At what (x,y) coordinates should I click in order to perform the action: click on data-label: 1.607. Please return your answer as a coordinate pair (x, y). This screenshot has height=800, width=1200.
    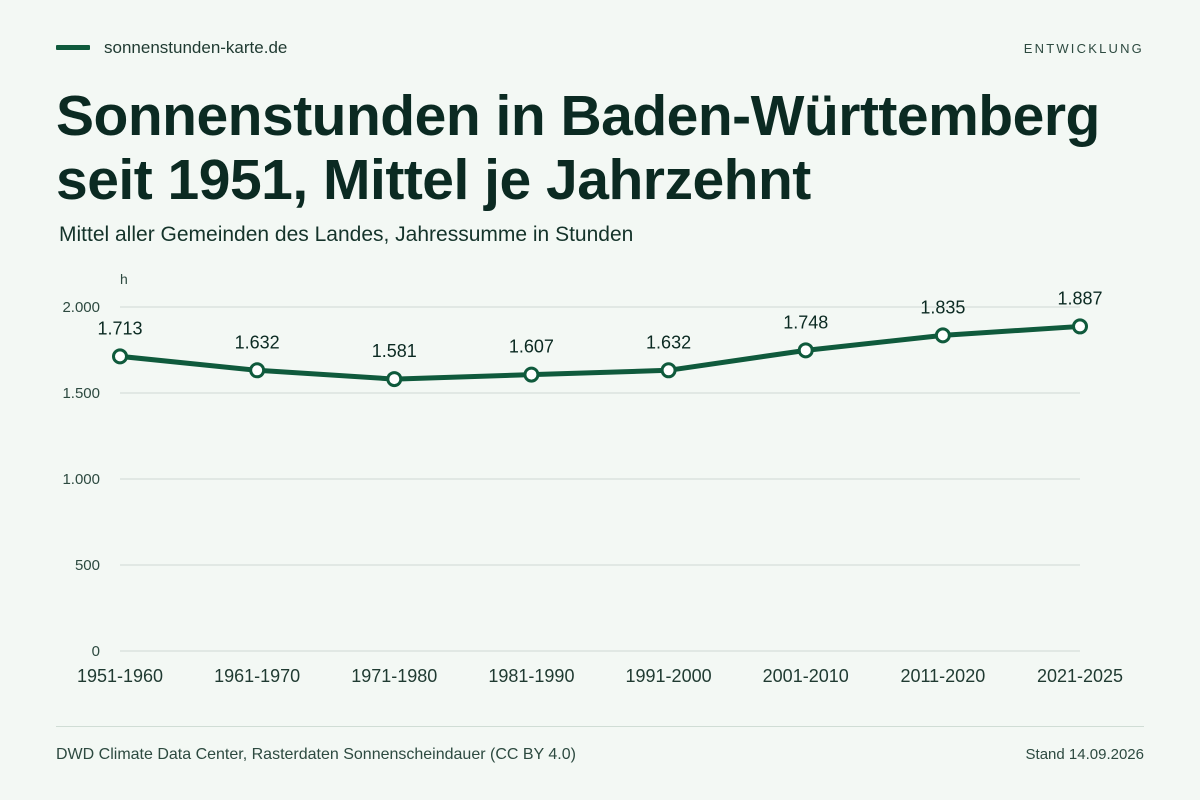
    Looking at the image, I should click on (531, 347).